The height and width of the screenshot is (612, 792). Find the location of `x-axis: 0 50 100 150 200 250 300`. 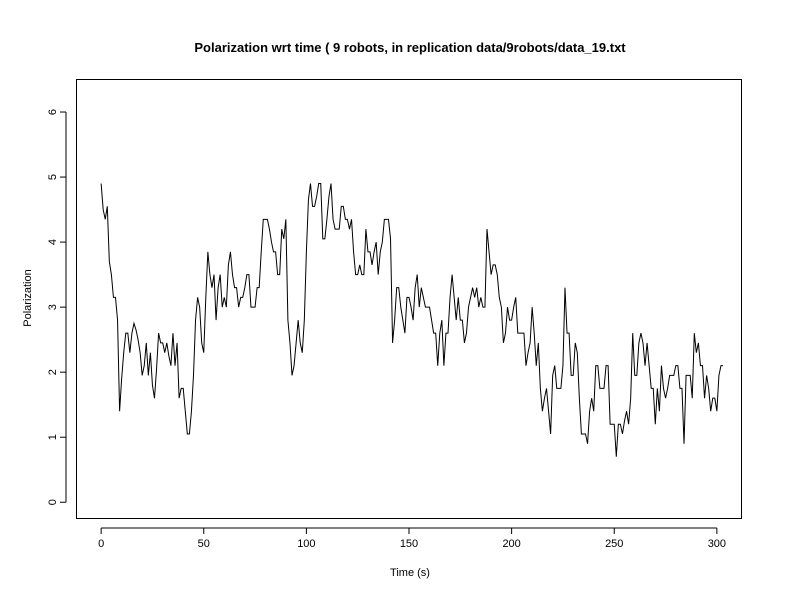

x-axis: 0 50 100 150 200 250 300 is located at coordinates (412, 538).